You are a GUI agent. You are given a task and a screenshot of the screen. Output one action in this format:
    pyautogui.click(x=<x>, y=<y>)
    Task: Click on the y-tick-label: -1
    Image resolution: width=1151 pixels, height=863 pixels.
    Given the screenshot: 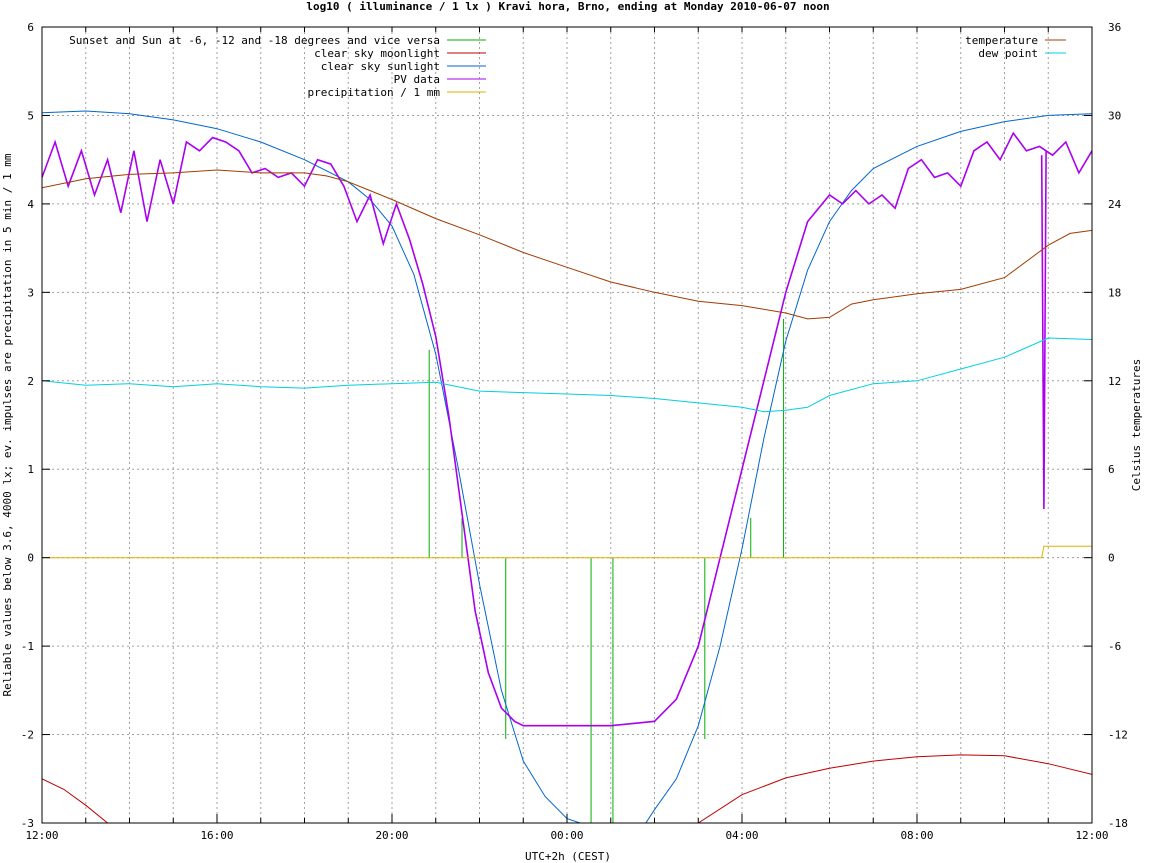 What is the action you would take?
    pyautogui.click(x=27, y=646)
    